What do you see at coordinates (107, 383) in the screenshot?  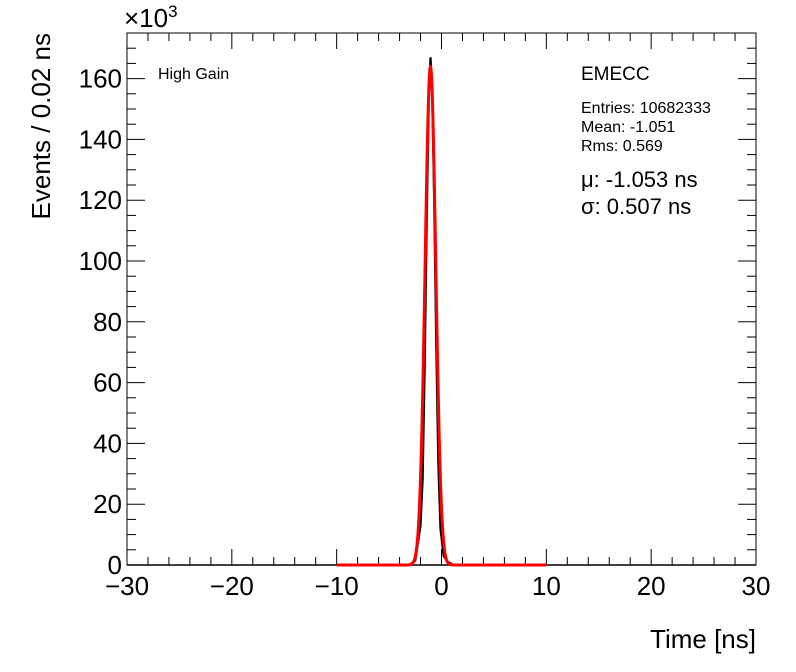 I see `y-tick-label: 60` at bounding box center [107, 383].